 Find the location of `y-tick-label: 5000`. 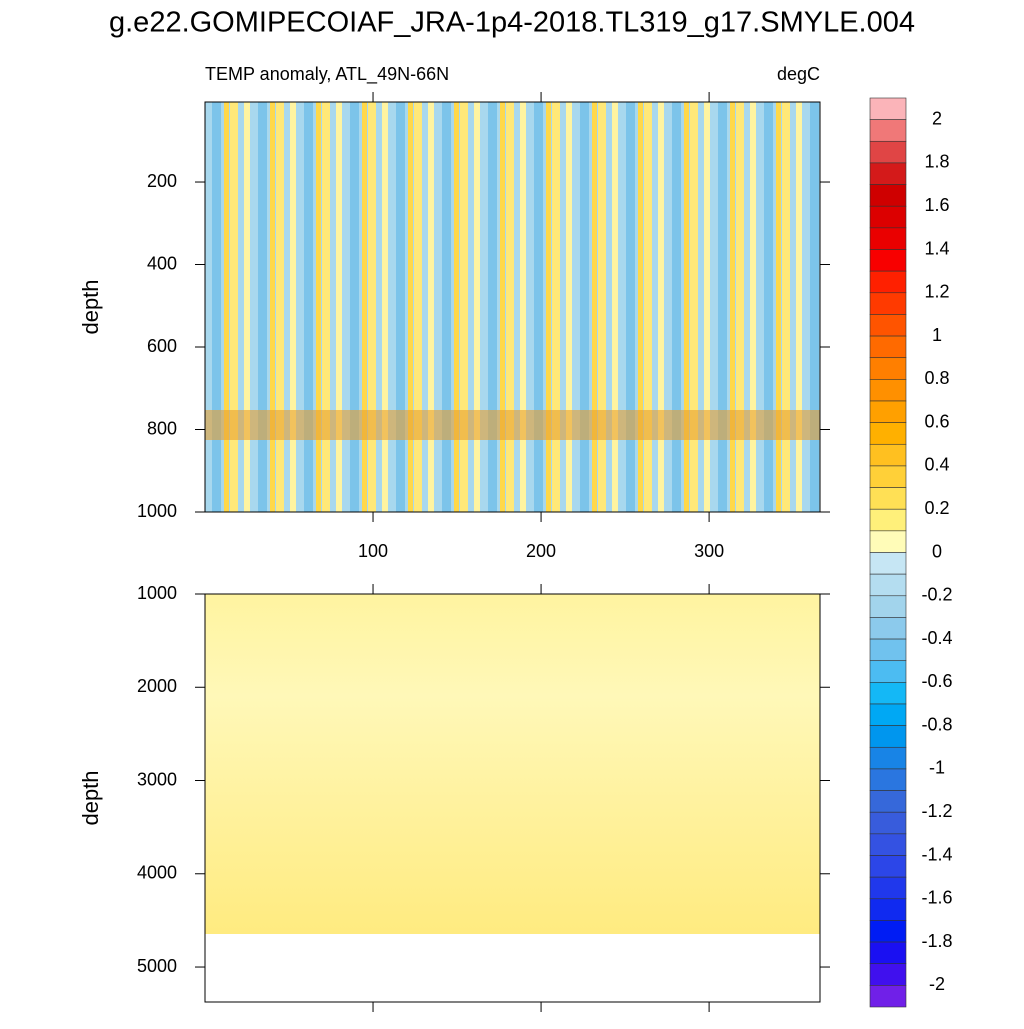

y-tick-label: 5000 is located at coordinates (157, 966).